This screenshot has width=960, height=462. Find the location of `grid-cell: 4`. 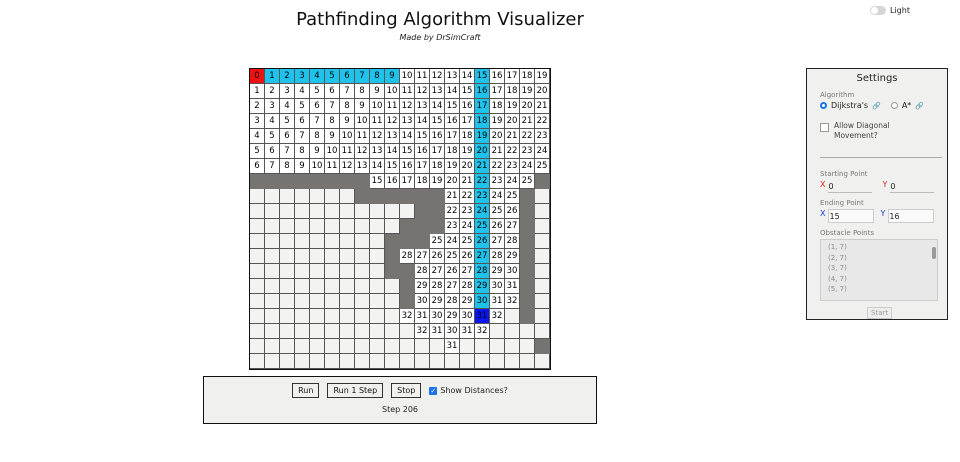

grid-cell: 4 is located at coordinates (302, 91).